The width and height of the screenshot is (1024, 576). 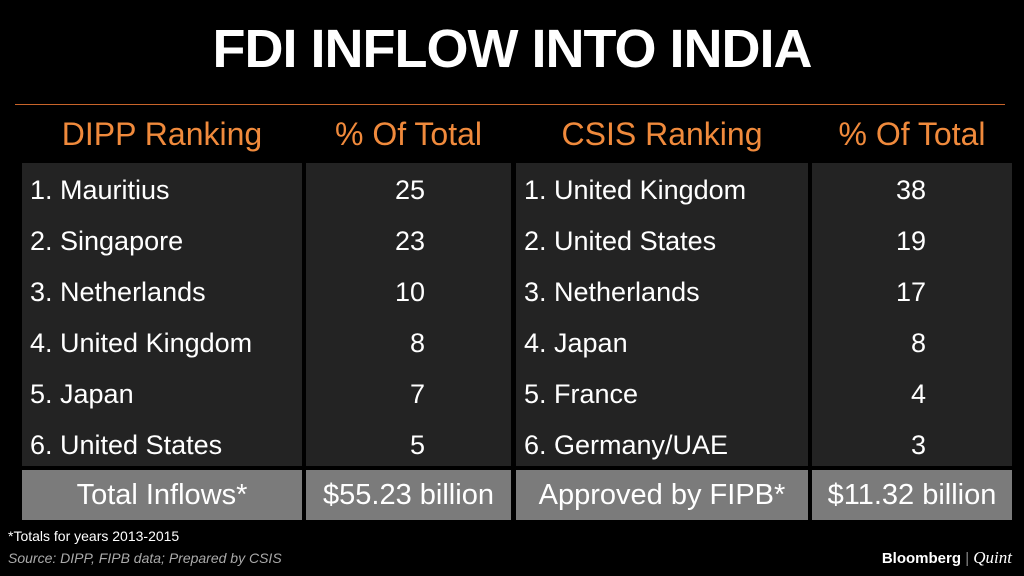 I want to click on brand: Bloomberg | Quint, so click(x=946, y=557).